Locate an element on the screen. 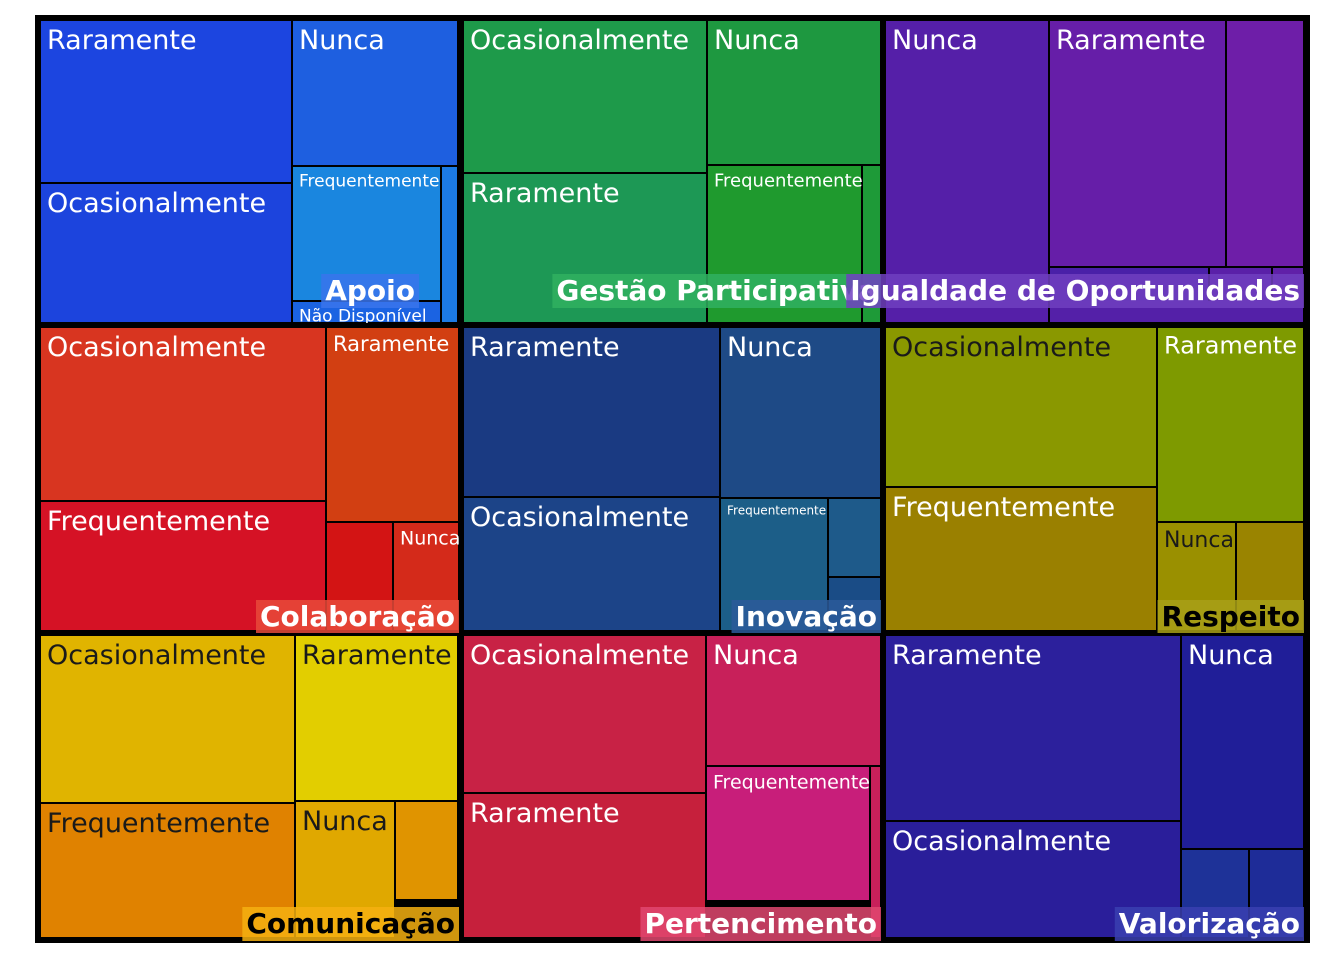  tile-respeito-ocasionalmente is located at coordinates (1021, 407).